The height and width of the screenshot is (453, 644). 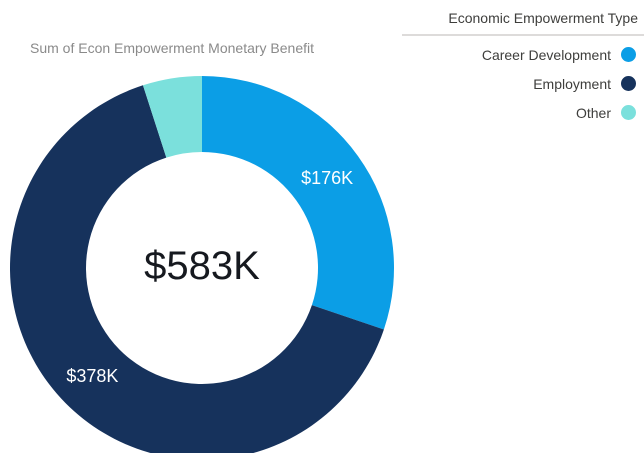 I want to click on legend-item-other: Other, so click(x=523, y=112).